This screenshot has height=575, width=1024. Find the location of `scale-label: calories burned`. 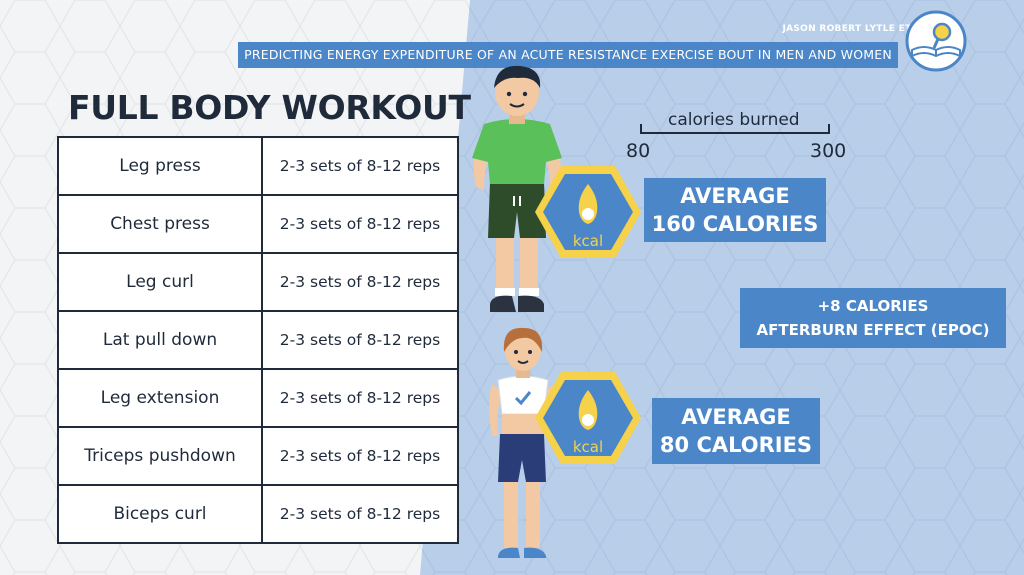

scale-label: calories burned is located at coordinates (734, 120).